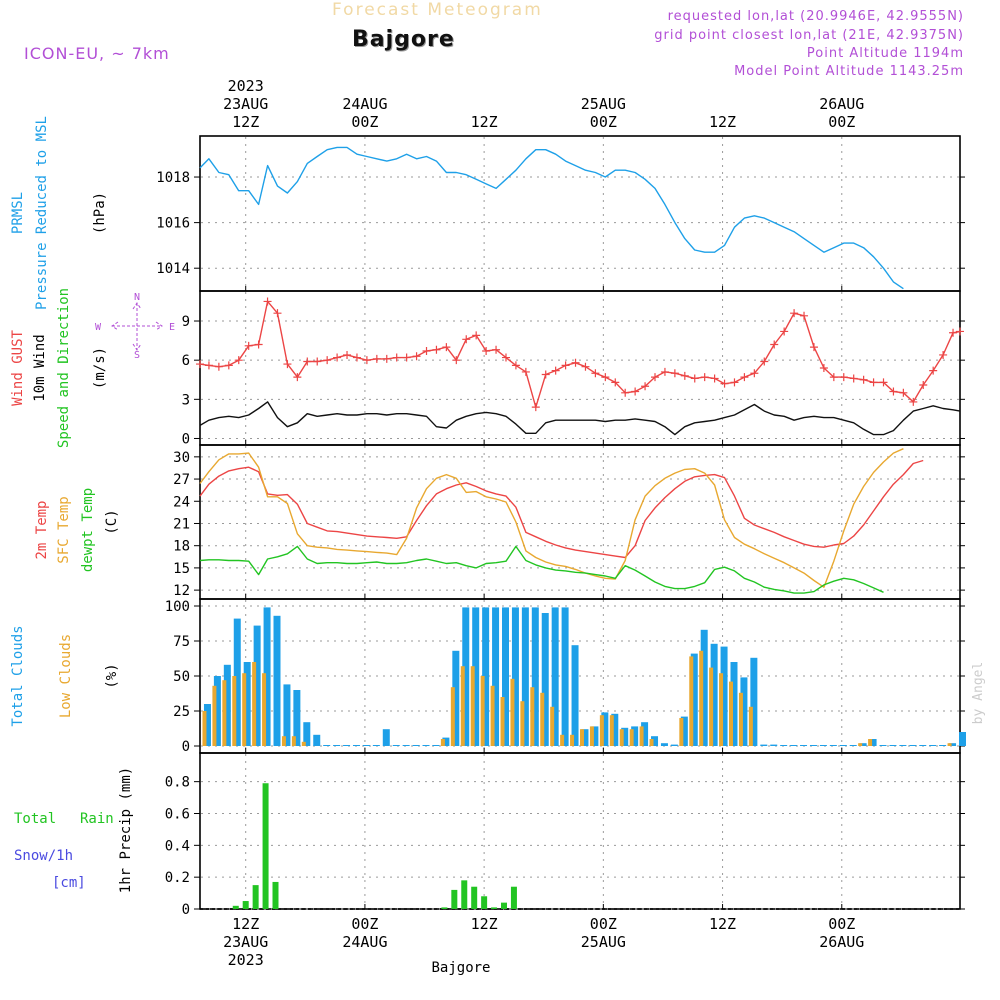 The width and height of the screenshot is (1000, 1000). Describe the element at coordinates (18, 368) in the screenshot. I see `wind-gust-label: Wind GUST` at that location.